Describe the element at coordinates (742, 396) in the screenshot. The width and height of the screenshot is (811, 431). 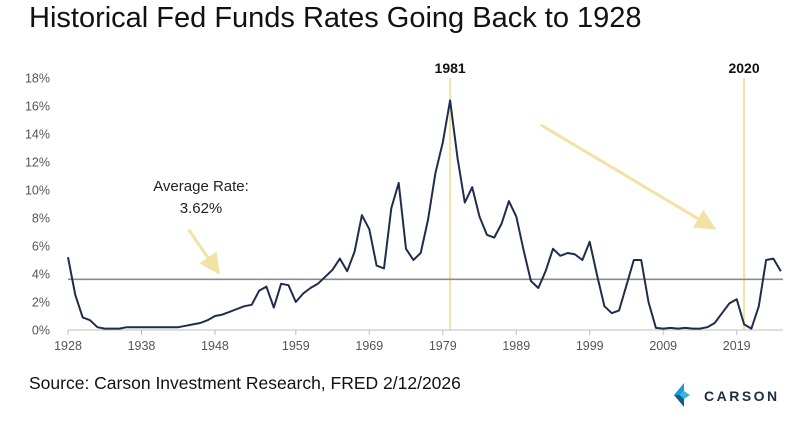
I see `carson-logo-text: CARSON` at that location.